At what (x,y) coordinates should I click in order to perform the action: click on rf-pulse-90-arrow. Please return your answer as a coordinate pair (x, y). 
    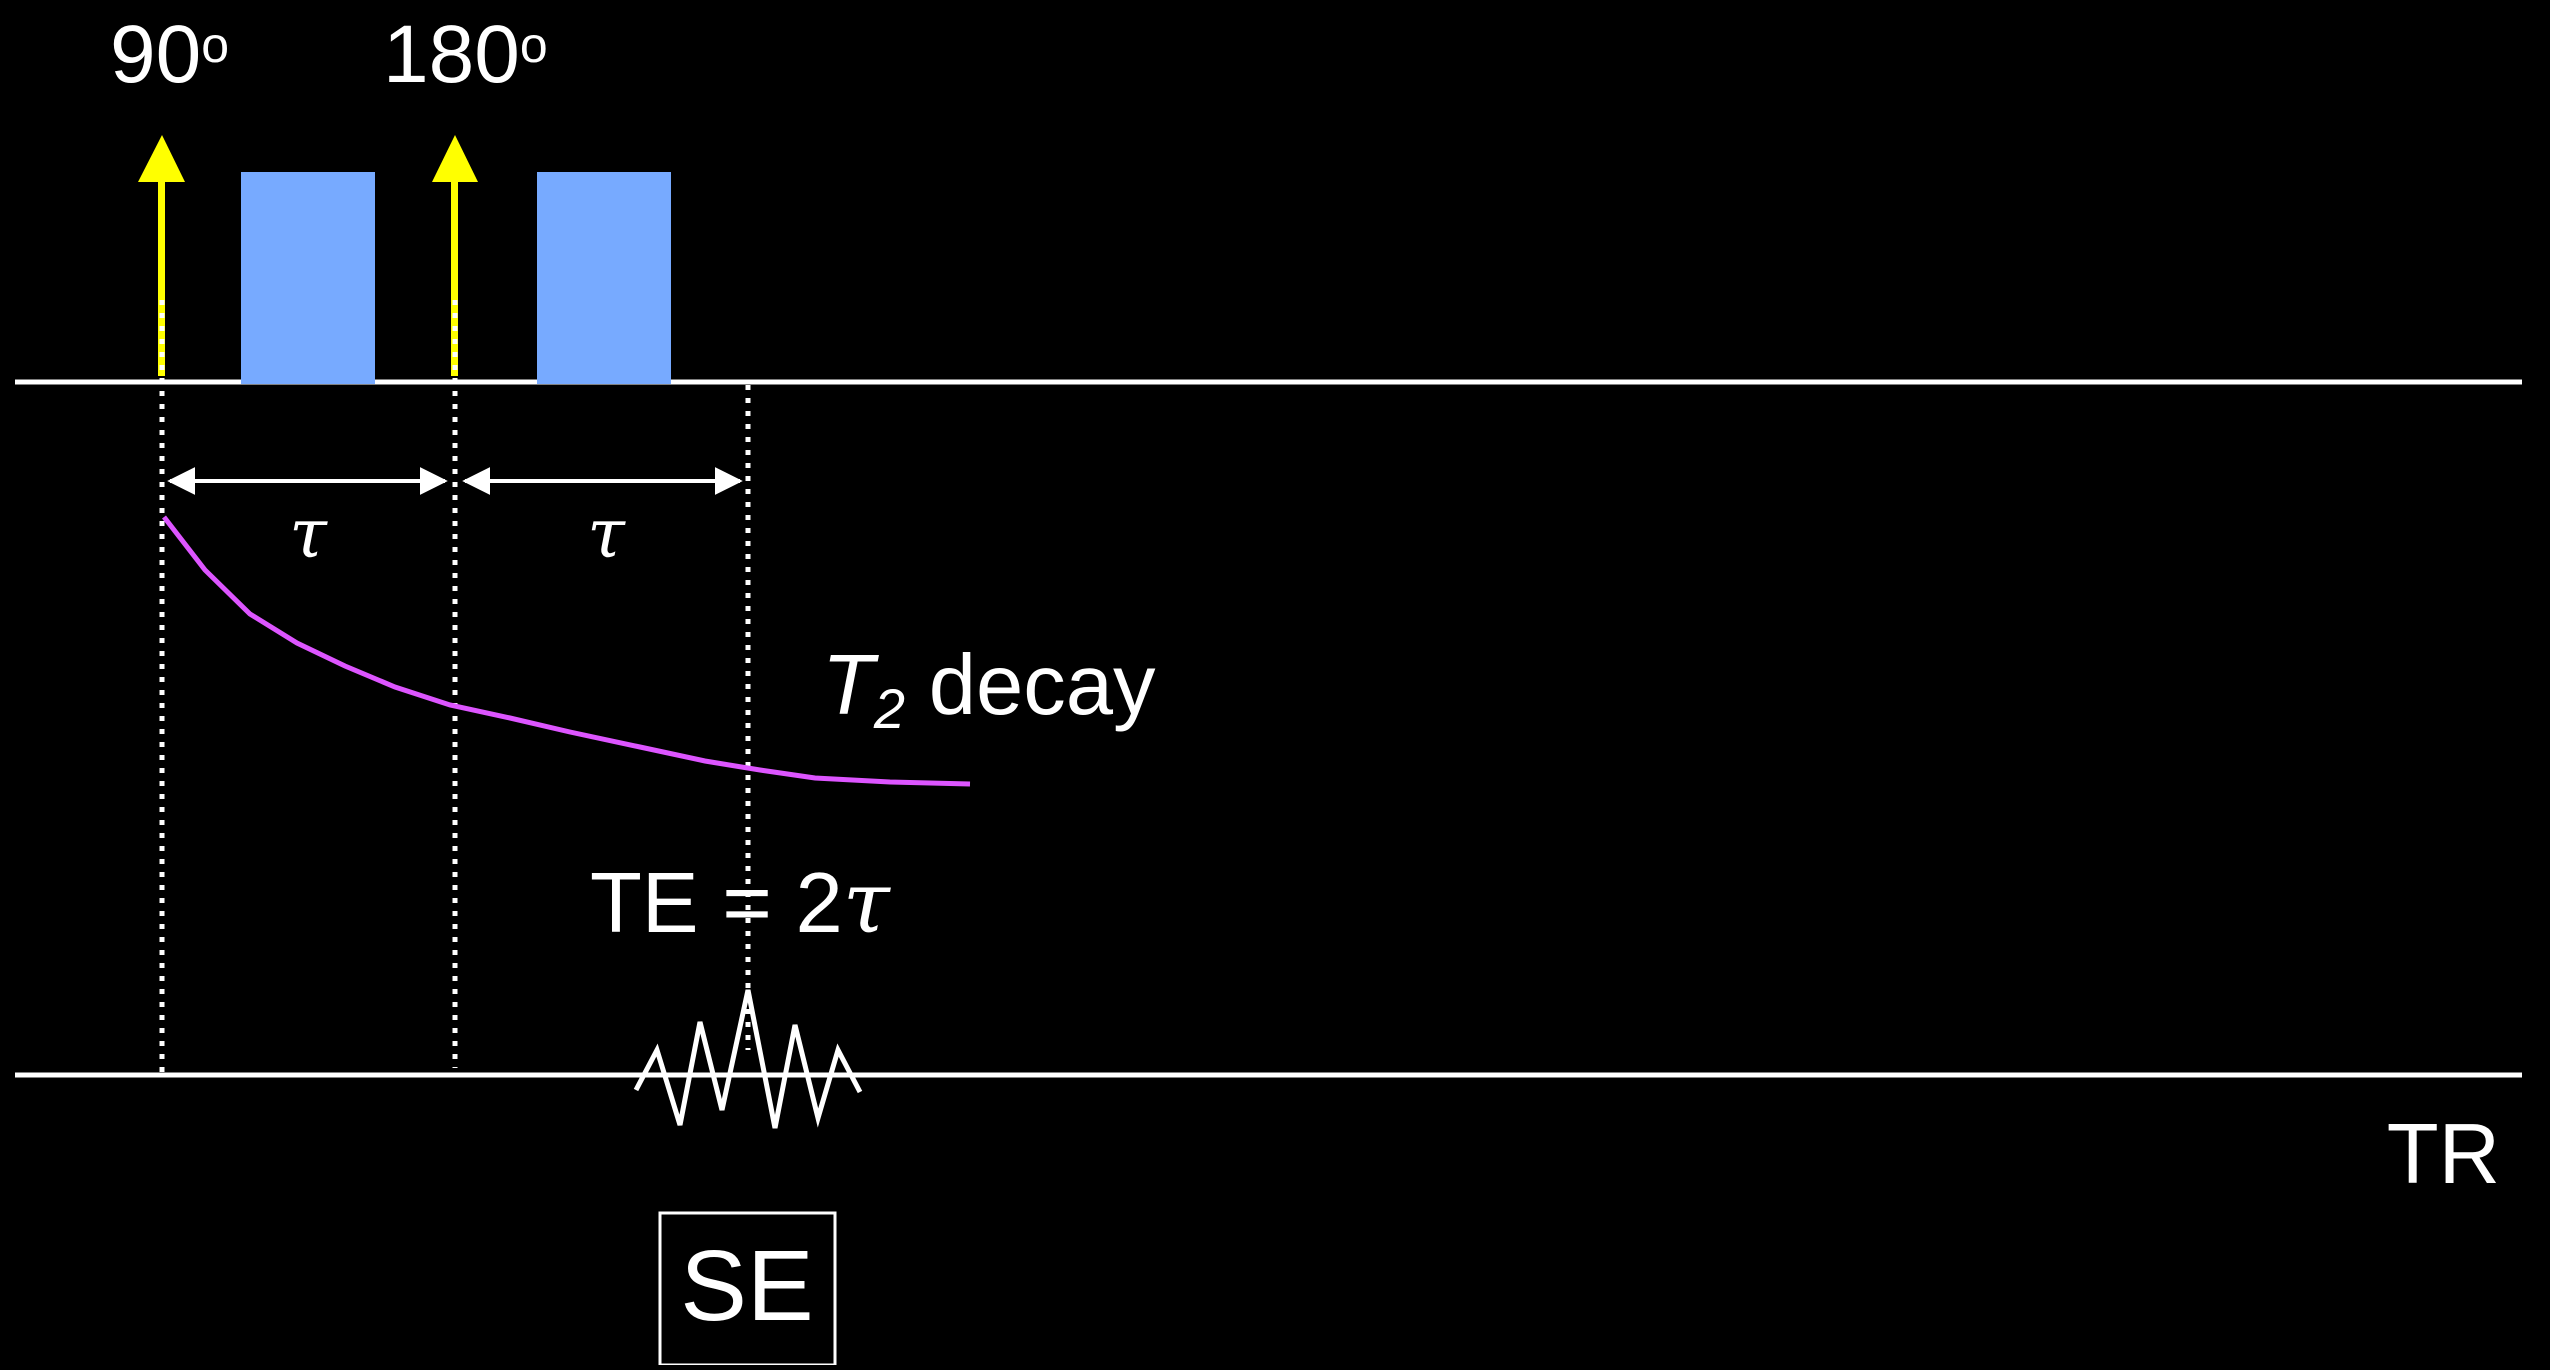
    Looking at the image, I should click on (161, 255).